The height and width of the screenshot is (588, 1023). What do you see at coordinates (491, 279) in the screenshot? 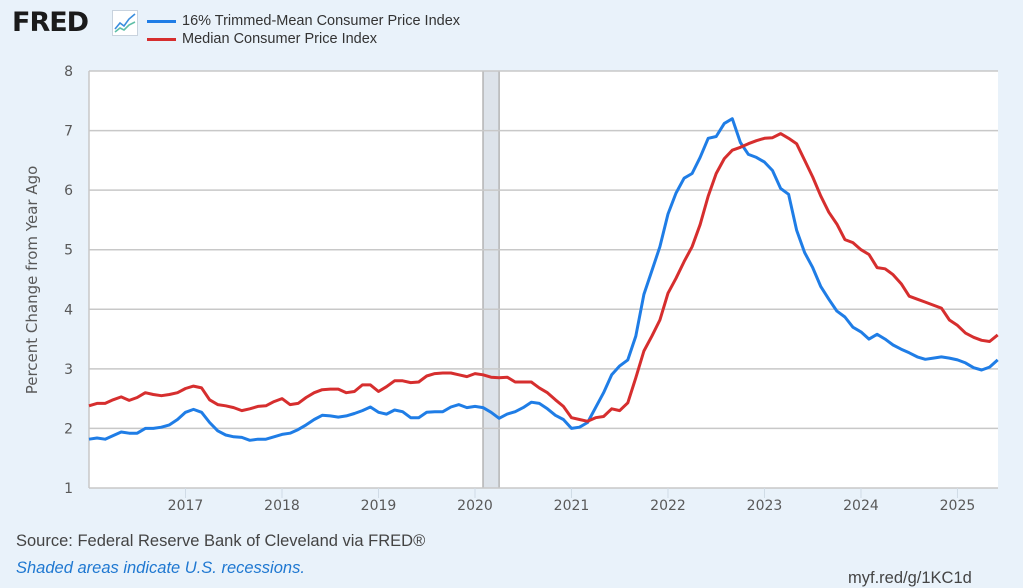
I see `recession-band` at bounding box center [491, 279].